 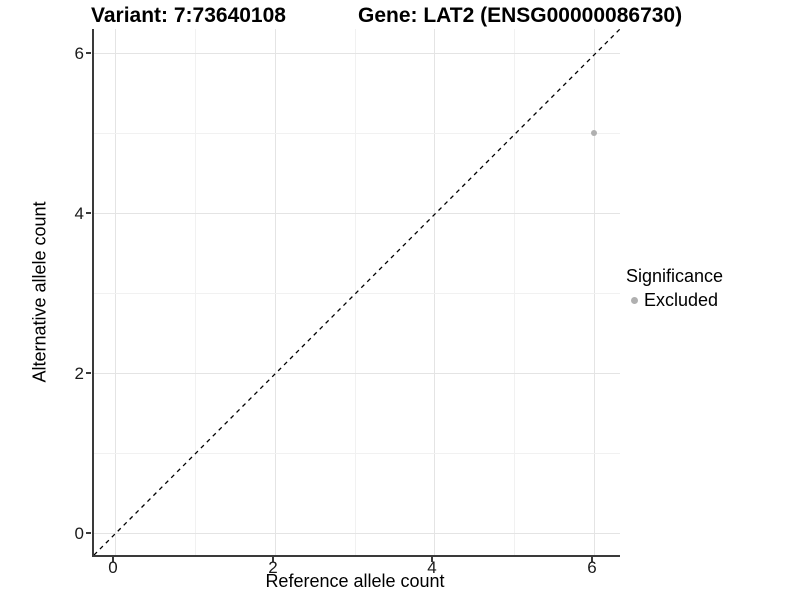 What do you see at coordinates (79, 373) in the screenshot?
I see `y-tick-label: 2` at bounding box center [79, 373].